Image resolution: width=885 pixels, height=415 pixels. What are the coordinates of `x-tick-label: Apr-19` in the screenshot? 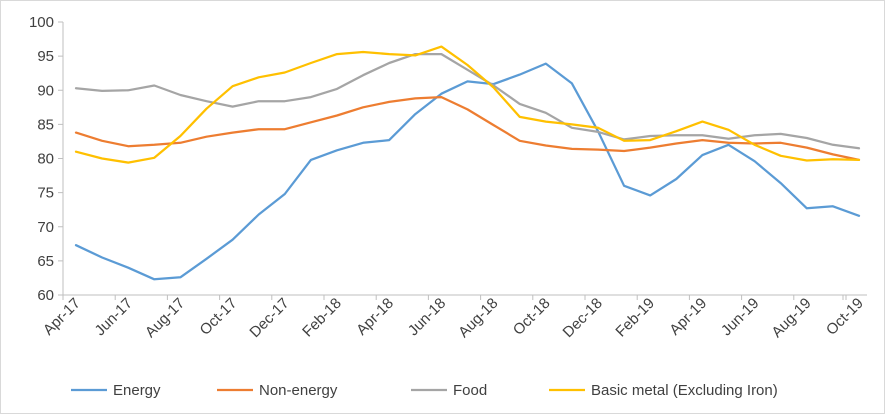 It's located at (688, 317).